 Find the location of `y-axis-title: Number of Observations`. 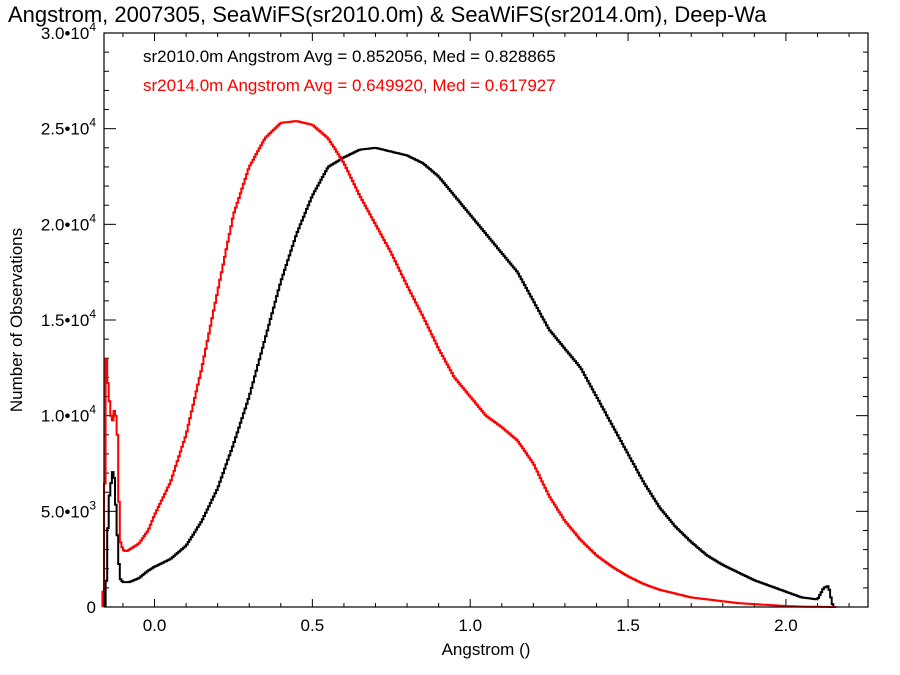

y-axis-title: Number of Observations is located at coordinates (16, 320).